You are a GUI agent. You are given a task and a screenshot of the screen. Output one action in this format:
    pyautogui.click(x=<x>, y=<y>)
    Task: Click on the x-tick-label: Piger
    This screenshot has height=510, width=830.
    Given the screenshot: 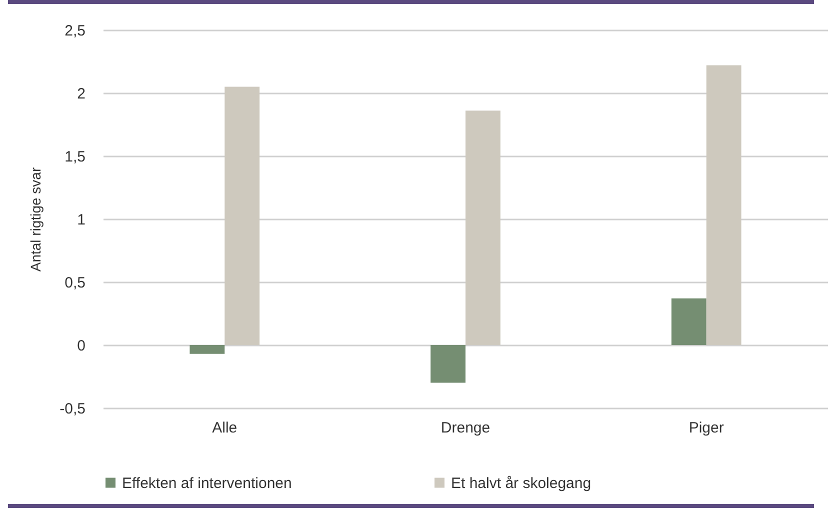 What is the action you would take?
    pyautogui.click(x=706, y=428)
    